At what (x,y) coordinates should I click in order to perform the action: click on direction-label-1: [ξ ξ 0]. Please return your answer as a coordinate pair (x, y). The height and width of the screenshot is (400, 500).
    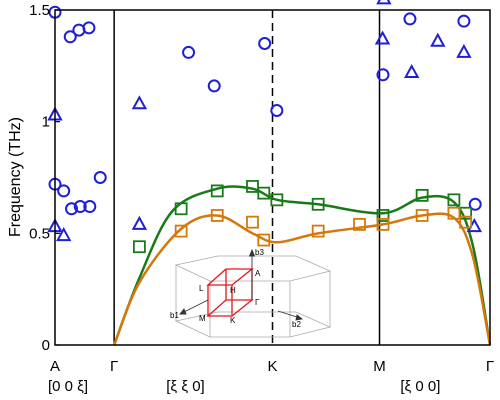
    Looking at the image, I should click on (185, 386).